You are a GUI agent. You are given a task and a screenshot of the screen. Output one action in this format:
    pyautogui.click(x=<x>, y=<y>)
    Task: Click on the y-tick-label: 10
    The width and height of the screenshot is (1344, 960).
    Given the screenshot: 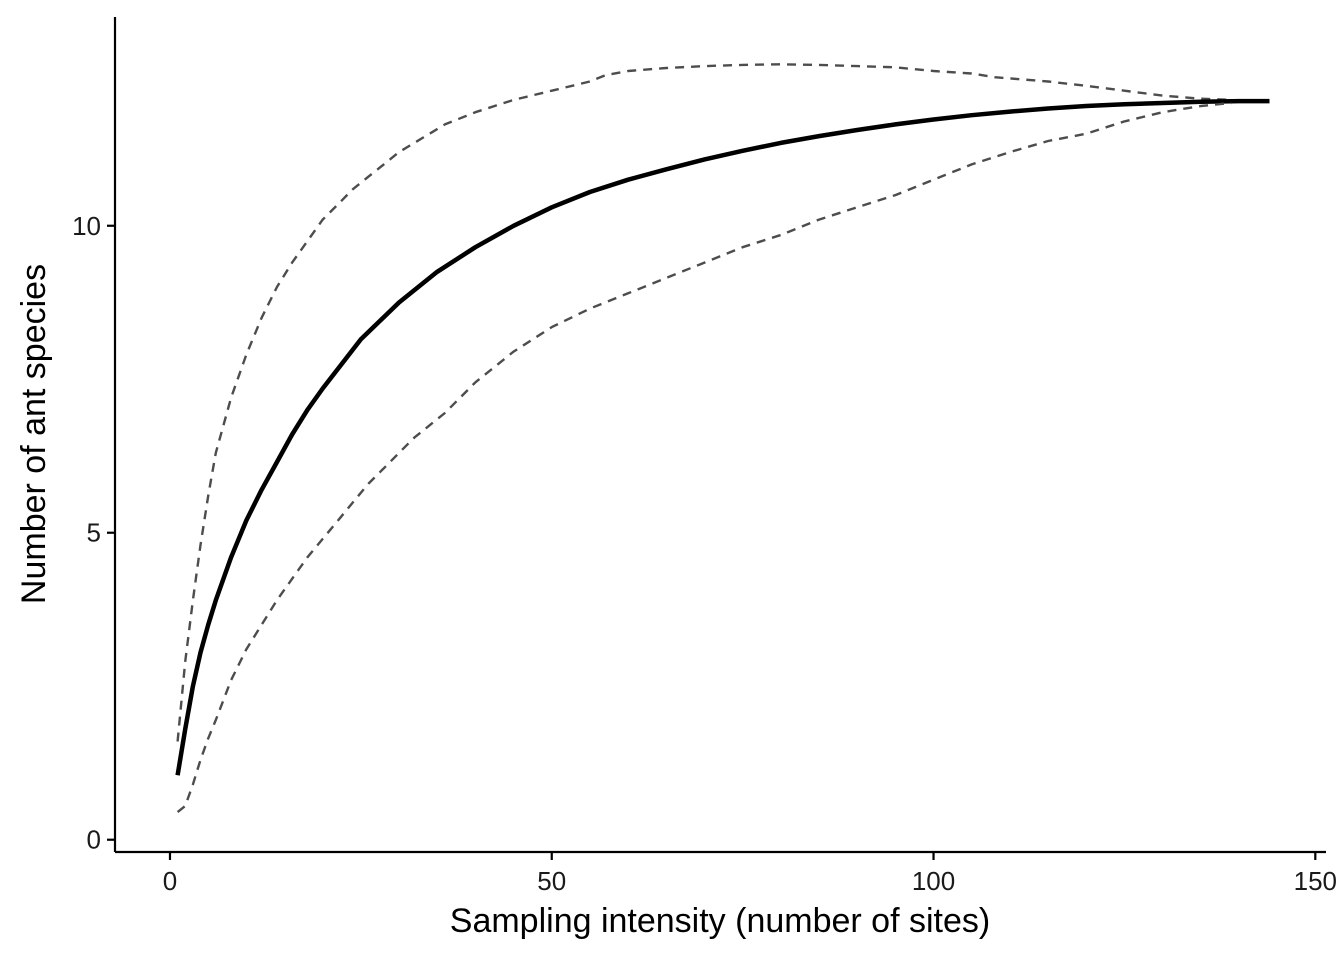 What is the action you would take?
    pyautogui.click(x=86, y=226)
    